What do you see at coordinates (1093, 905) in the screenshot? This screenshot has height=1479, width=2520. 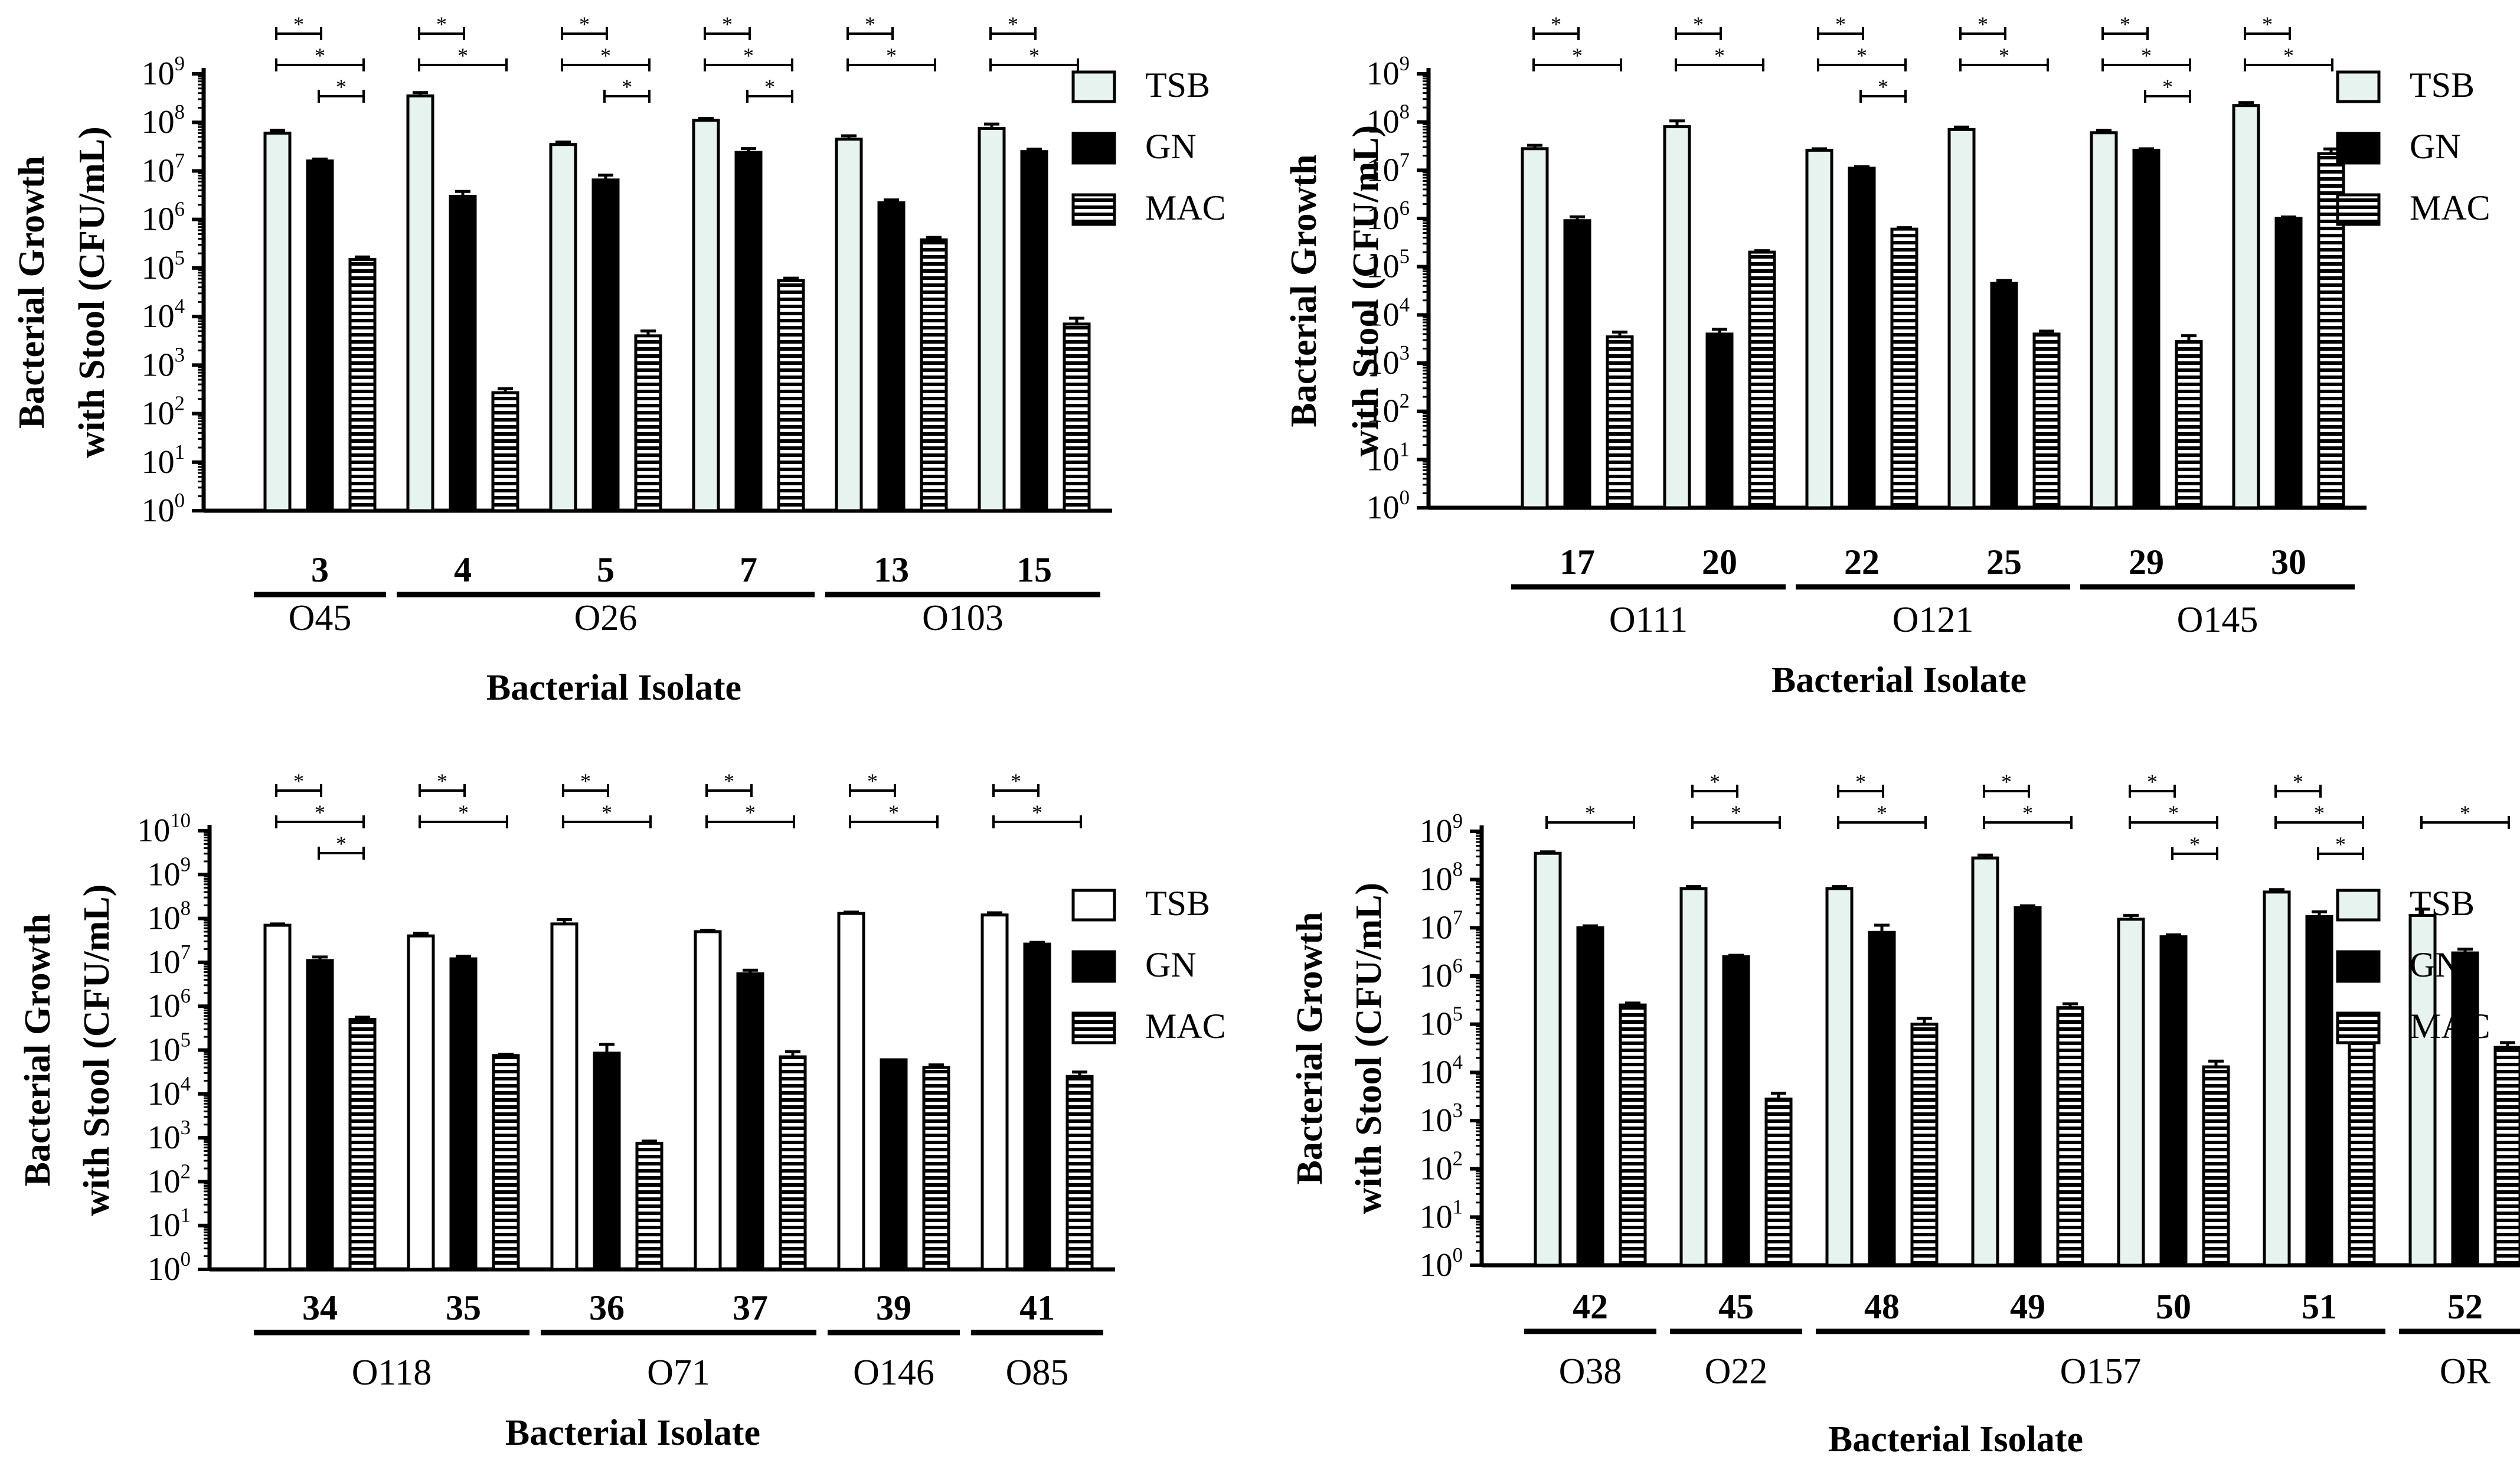 I see `legend-swatch-tsb` at bounding box center [1093, 905].